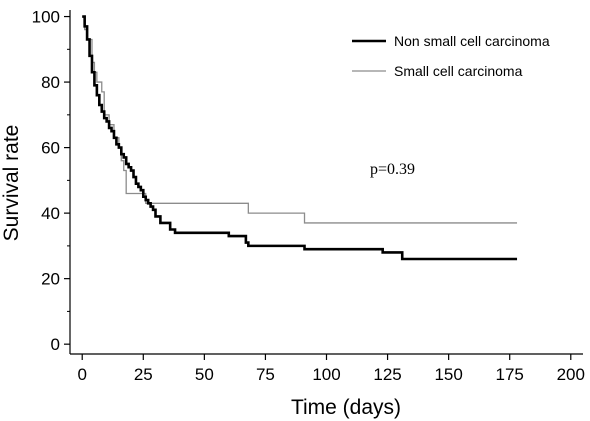  I want to click on y-tick-label: 0, so click(55, 344).